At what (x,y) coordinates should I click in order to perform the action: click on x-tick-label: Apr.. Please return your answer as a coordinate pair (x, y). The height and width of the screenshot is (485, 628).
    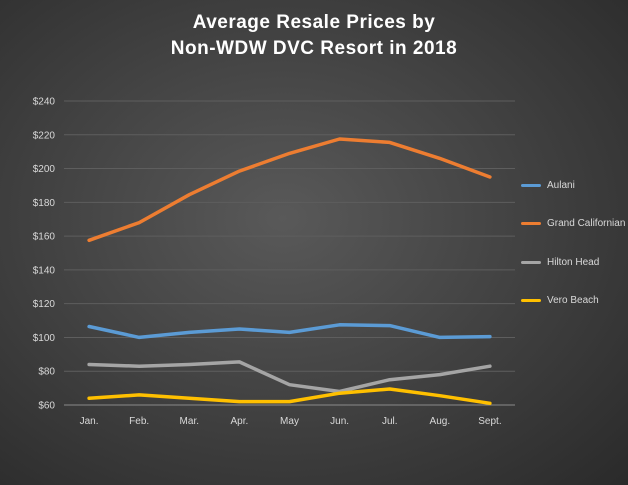
    Looking at the image, I should click on (239, 421).